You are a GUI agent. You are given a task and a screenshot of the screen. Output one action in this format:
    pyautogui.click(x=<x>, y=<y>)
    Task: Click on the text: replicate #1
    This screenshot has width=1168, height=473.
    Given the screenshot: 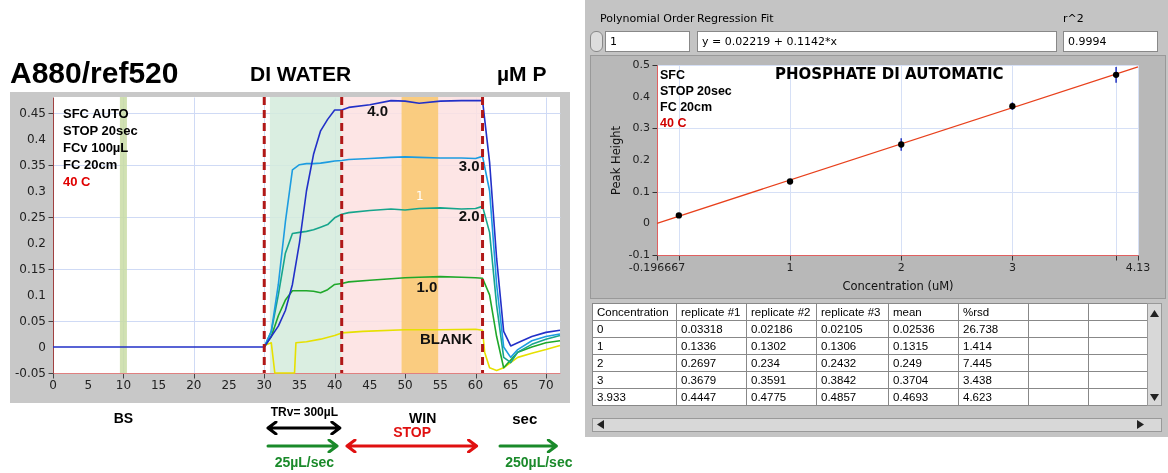 What is the action you would take?
    pyautogui.click(x=711, y=312)
    